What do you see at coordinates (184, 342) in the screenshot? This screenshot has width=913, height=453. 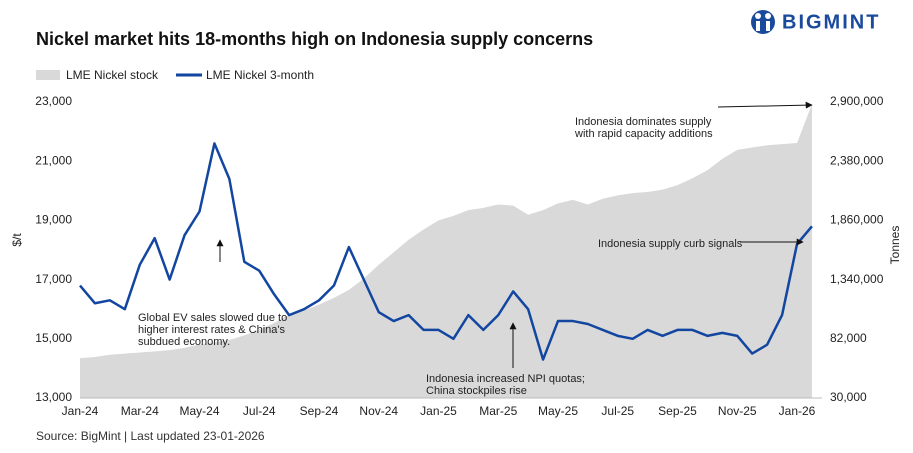 I see `annotation: subdued economy.` at bounding box center [184, 342].